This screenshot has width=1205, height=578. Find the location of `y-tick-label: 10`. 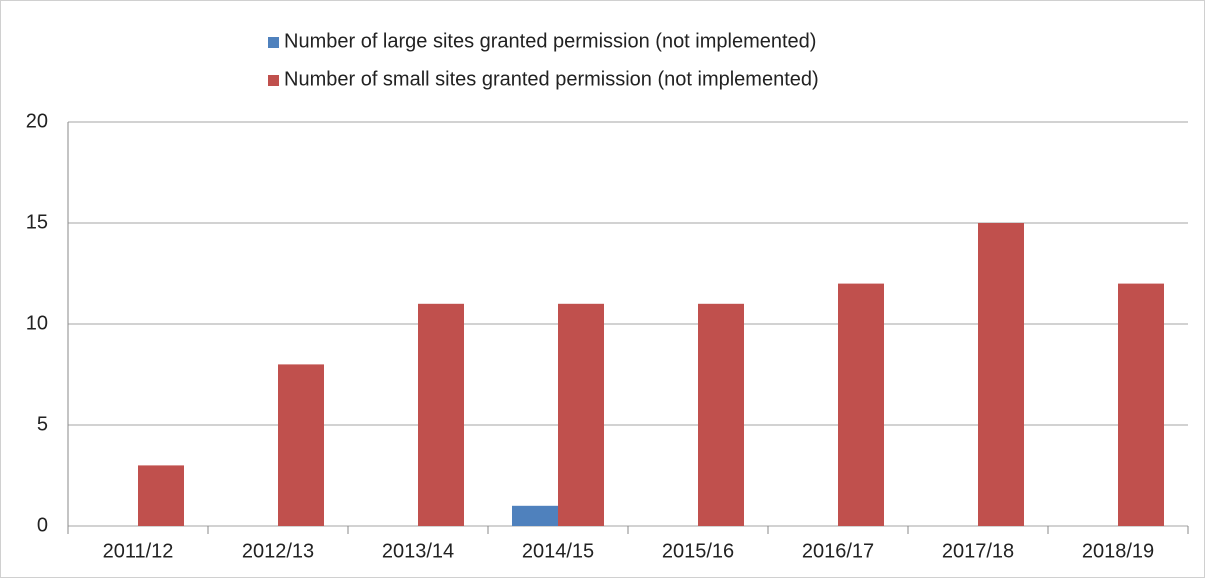

y-tick-label: 10 is located at coordinates (37, 323).